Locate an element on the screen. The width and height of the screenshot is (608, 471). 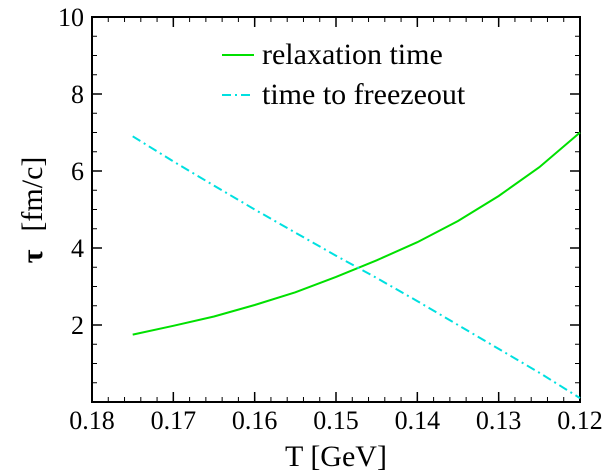
y-tick-label: 10 is located at coordinates (71, 17).